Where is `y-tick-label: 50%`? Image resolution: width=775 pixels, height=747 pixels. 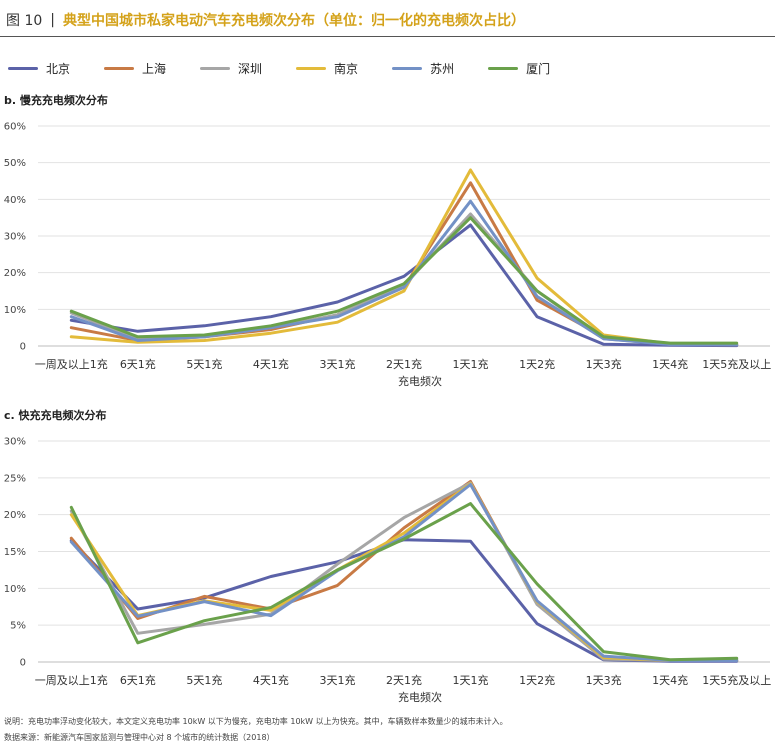 y-tick-label: 50% is located at coordinates (15, 163).